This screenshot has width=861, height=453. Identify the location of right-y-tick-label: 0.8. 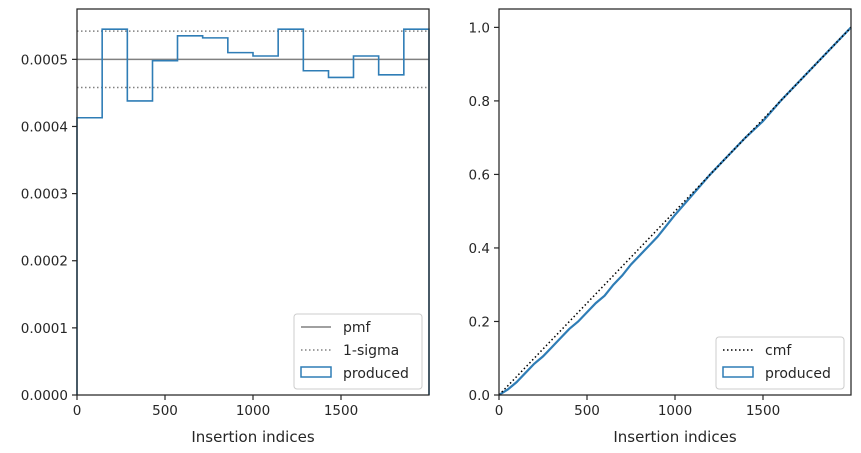
(479, 102).